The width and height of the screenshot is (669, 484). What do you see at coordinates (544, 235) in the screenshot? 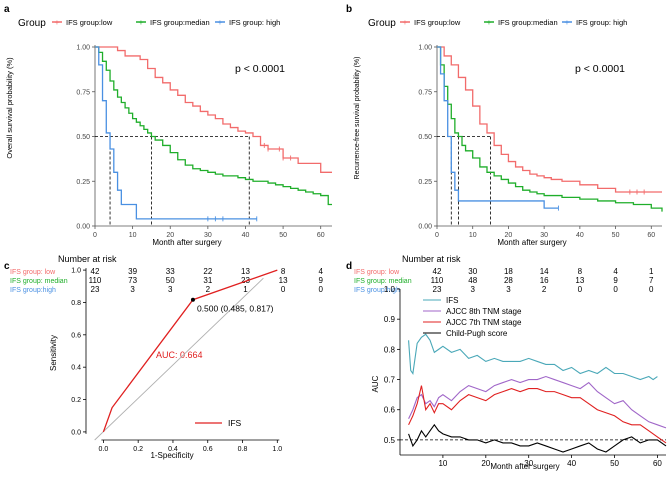
I see `panel-b-x-tick-label: 30` at bounding box center [544, 235].